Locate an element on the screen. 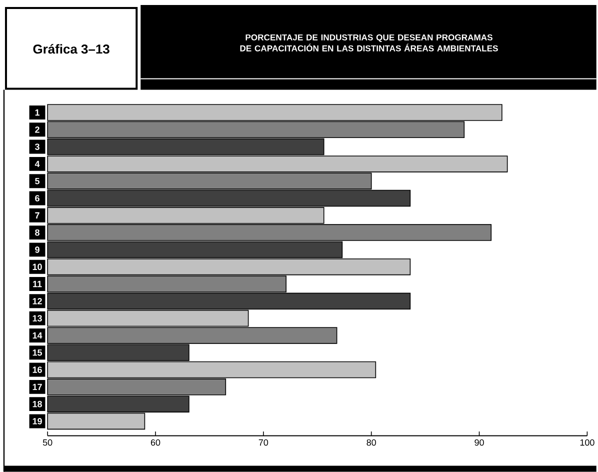  x-tick-label: 90 is located at coordinates (479, 442).